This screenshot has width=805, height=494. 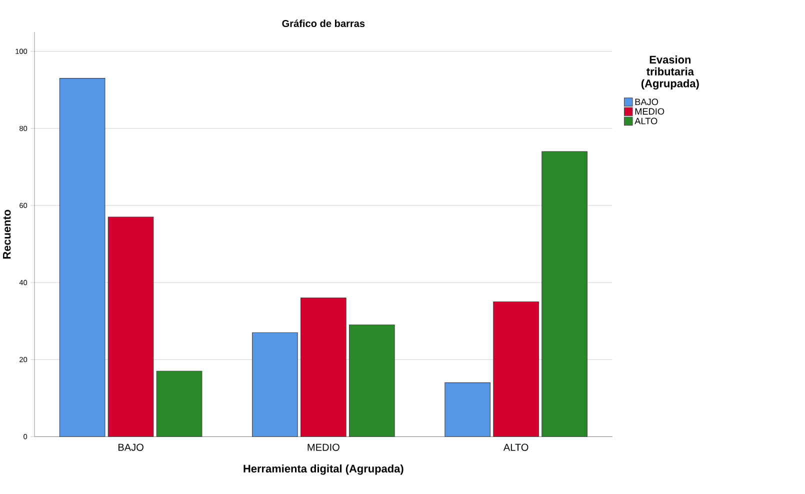 I want to click on x-tick-label: BAJO, so click(x=131, y=448).